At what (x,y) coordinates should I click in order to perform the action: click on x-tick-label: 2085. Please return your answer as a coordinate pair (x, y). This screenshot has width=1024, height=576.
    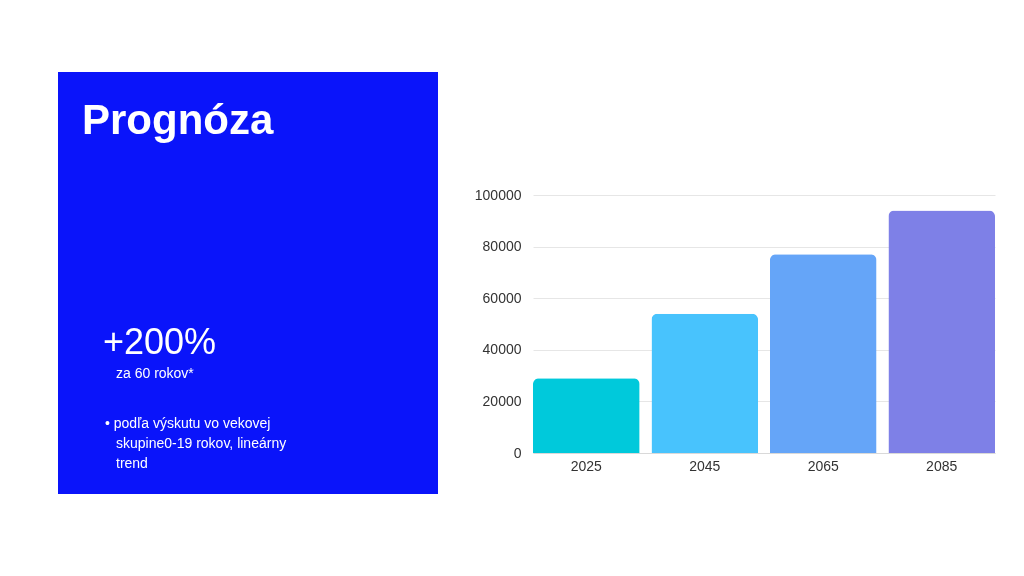
    Looking at the image, I should click on (942, 465).